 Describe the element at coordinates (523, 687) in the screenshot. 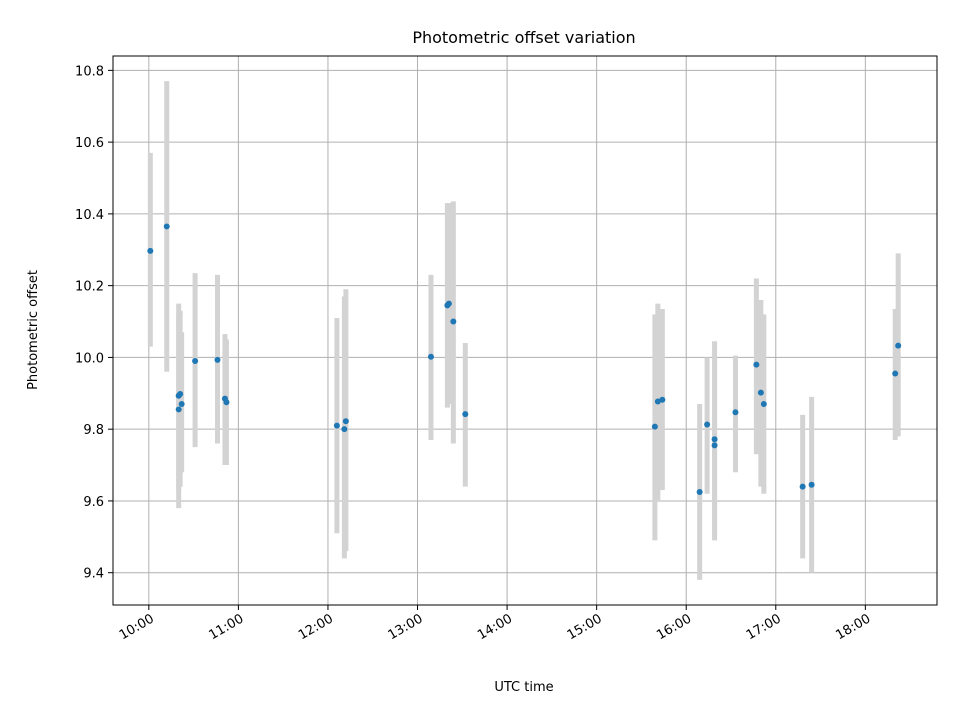

I see `x-axis-label: UTC time` at that location.